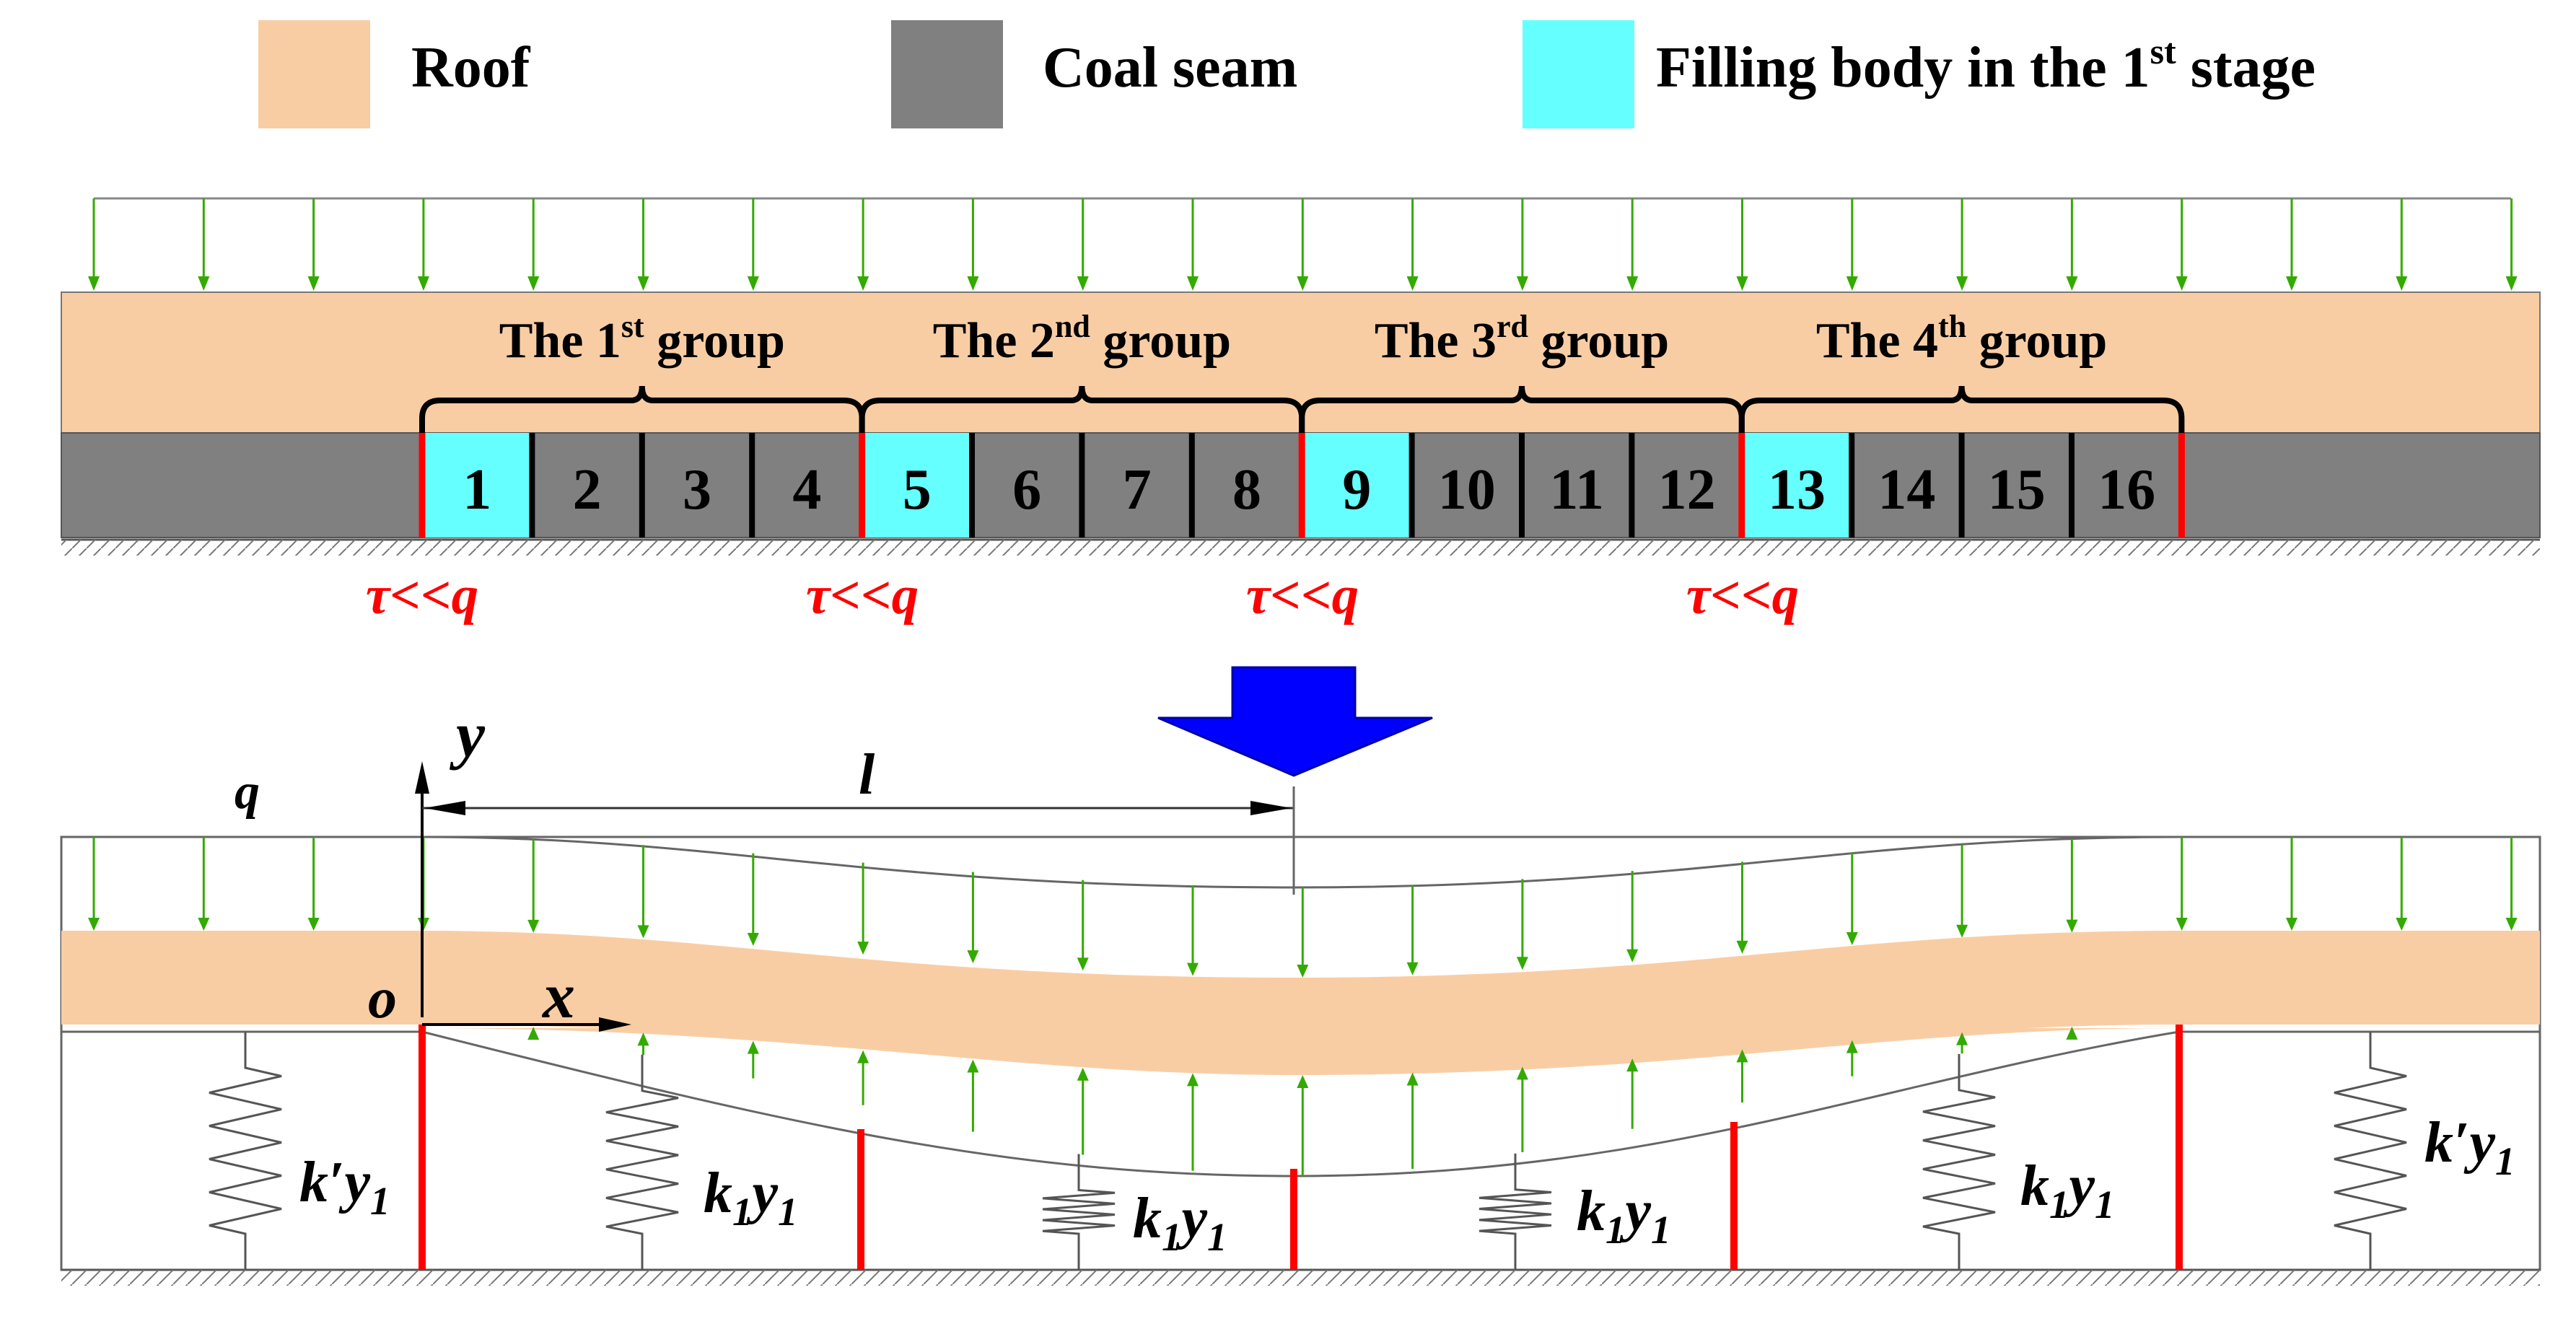 Image resolution: width=2576 pixels, height=1329 pixels. What do you see at coordinates (1797, 490) in the screenshot?
I see `block-label: 13` at bounding box center [1797, 490].